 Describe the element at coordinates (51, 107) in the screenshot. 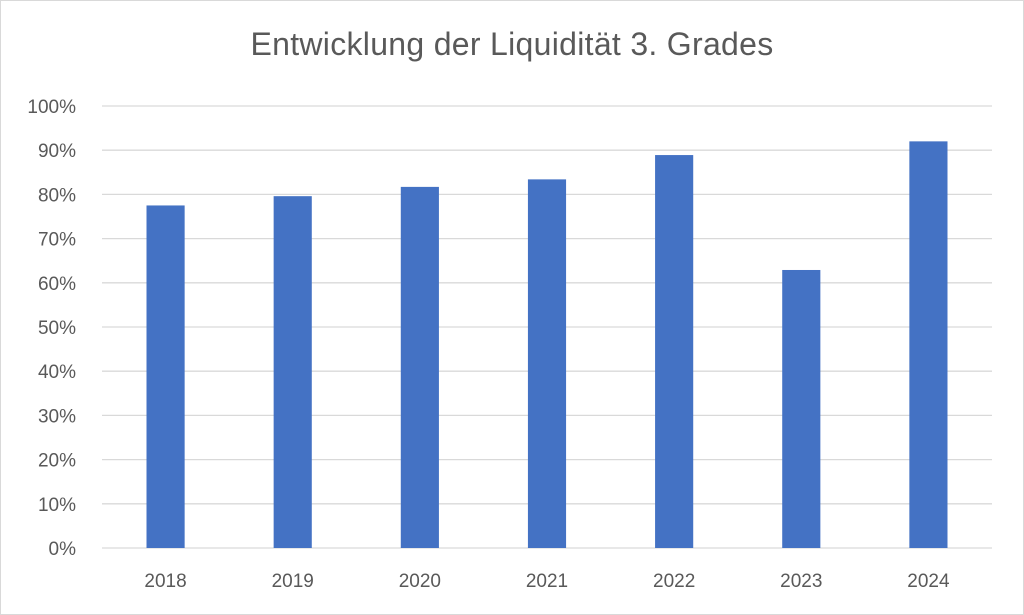

I see `y-tick-label: 100%` at that location.